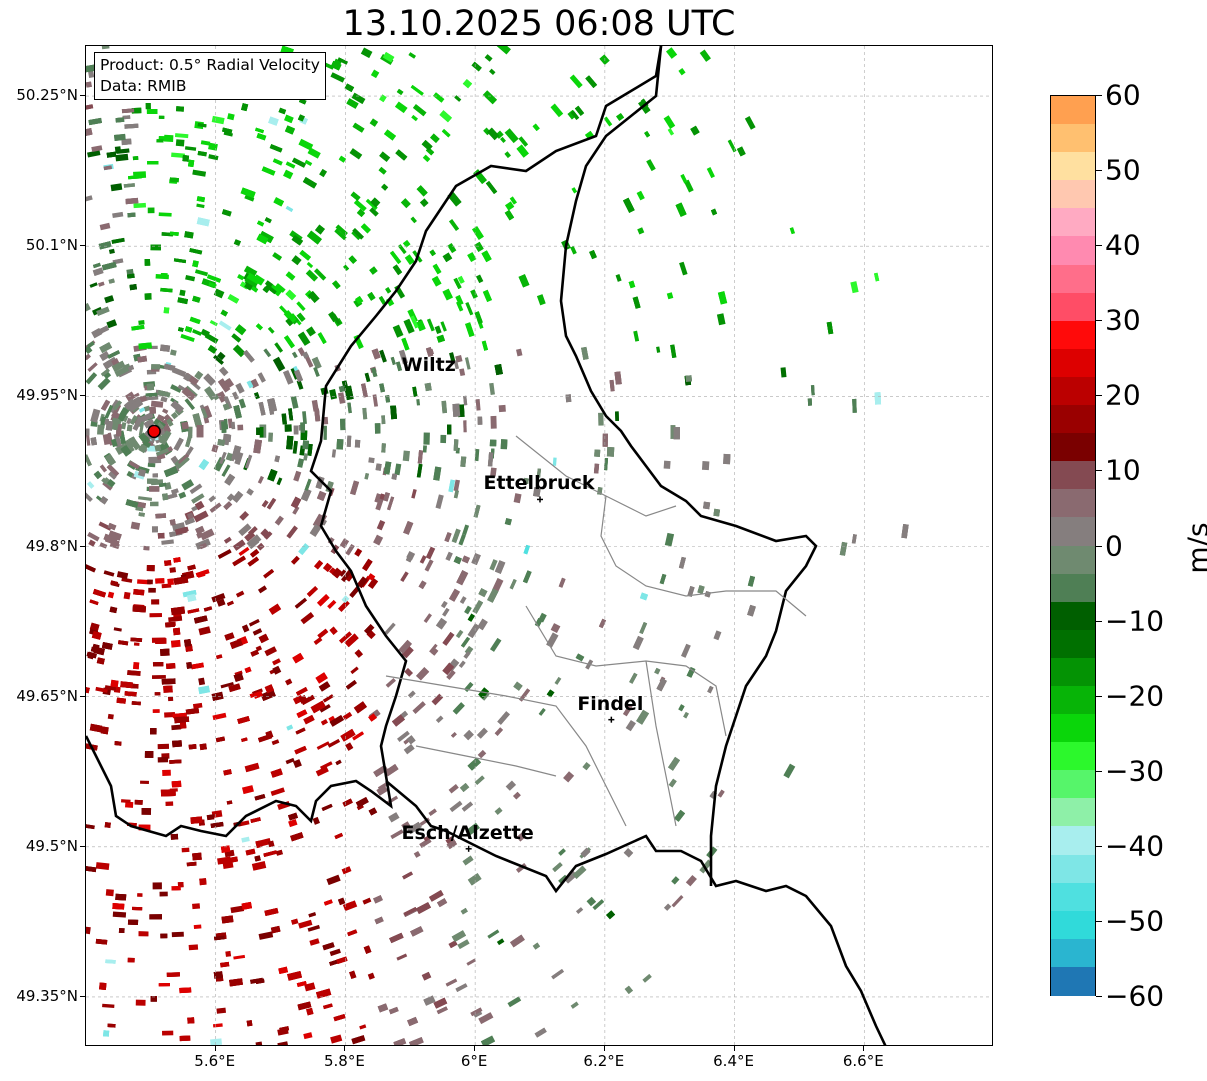  Describe the element at coordinates (1194, 548) in the screenshot. I see `colorbar-label: m/s` at that location.